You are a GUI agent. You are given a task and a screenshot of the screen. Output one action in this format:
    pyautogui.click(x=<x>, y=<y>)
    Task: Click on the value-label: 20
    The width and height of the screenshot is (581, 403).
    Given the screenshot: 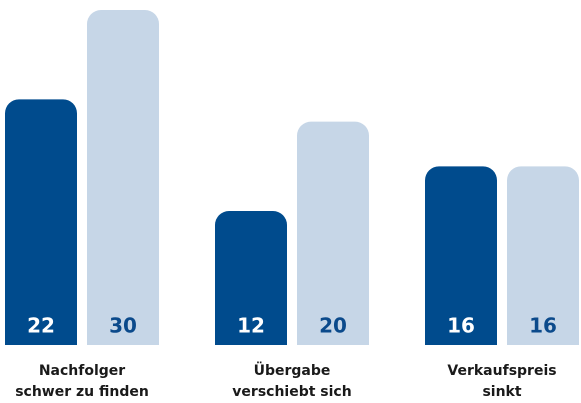 What is the action you would take?
    pyautogui.click(x=333, y=326)
    